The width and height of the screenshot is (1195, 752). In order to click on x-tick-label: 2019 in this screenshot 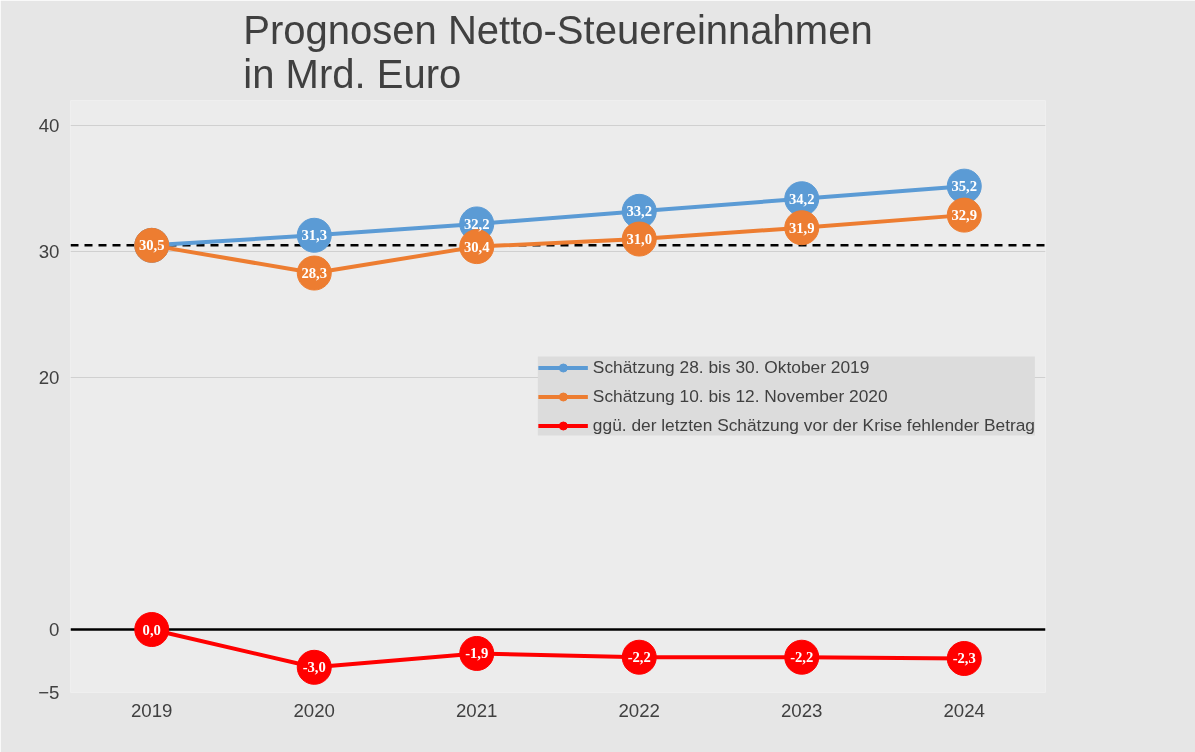, I will do `click(152, 710)`.